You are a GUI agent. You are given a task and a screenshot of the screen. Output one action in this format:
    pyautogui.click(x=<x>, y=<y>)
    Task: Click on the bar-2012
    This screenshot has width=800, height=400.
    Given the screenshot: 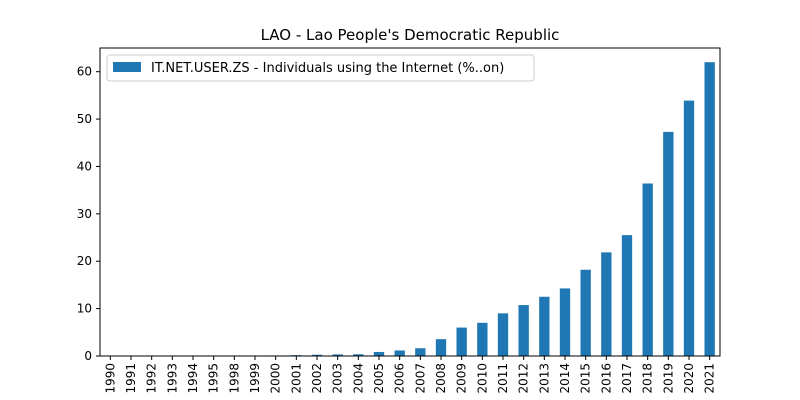 What is the action you would take?
    pyautogui.click(x=523, y=330)
    